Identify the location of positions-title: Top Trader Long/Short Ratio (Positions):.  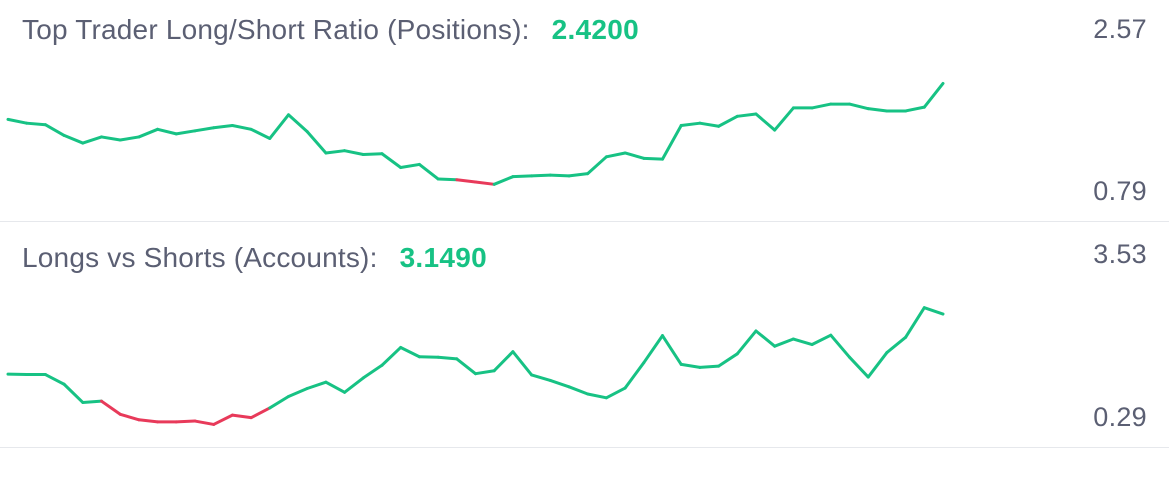
(276, 29).